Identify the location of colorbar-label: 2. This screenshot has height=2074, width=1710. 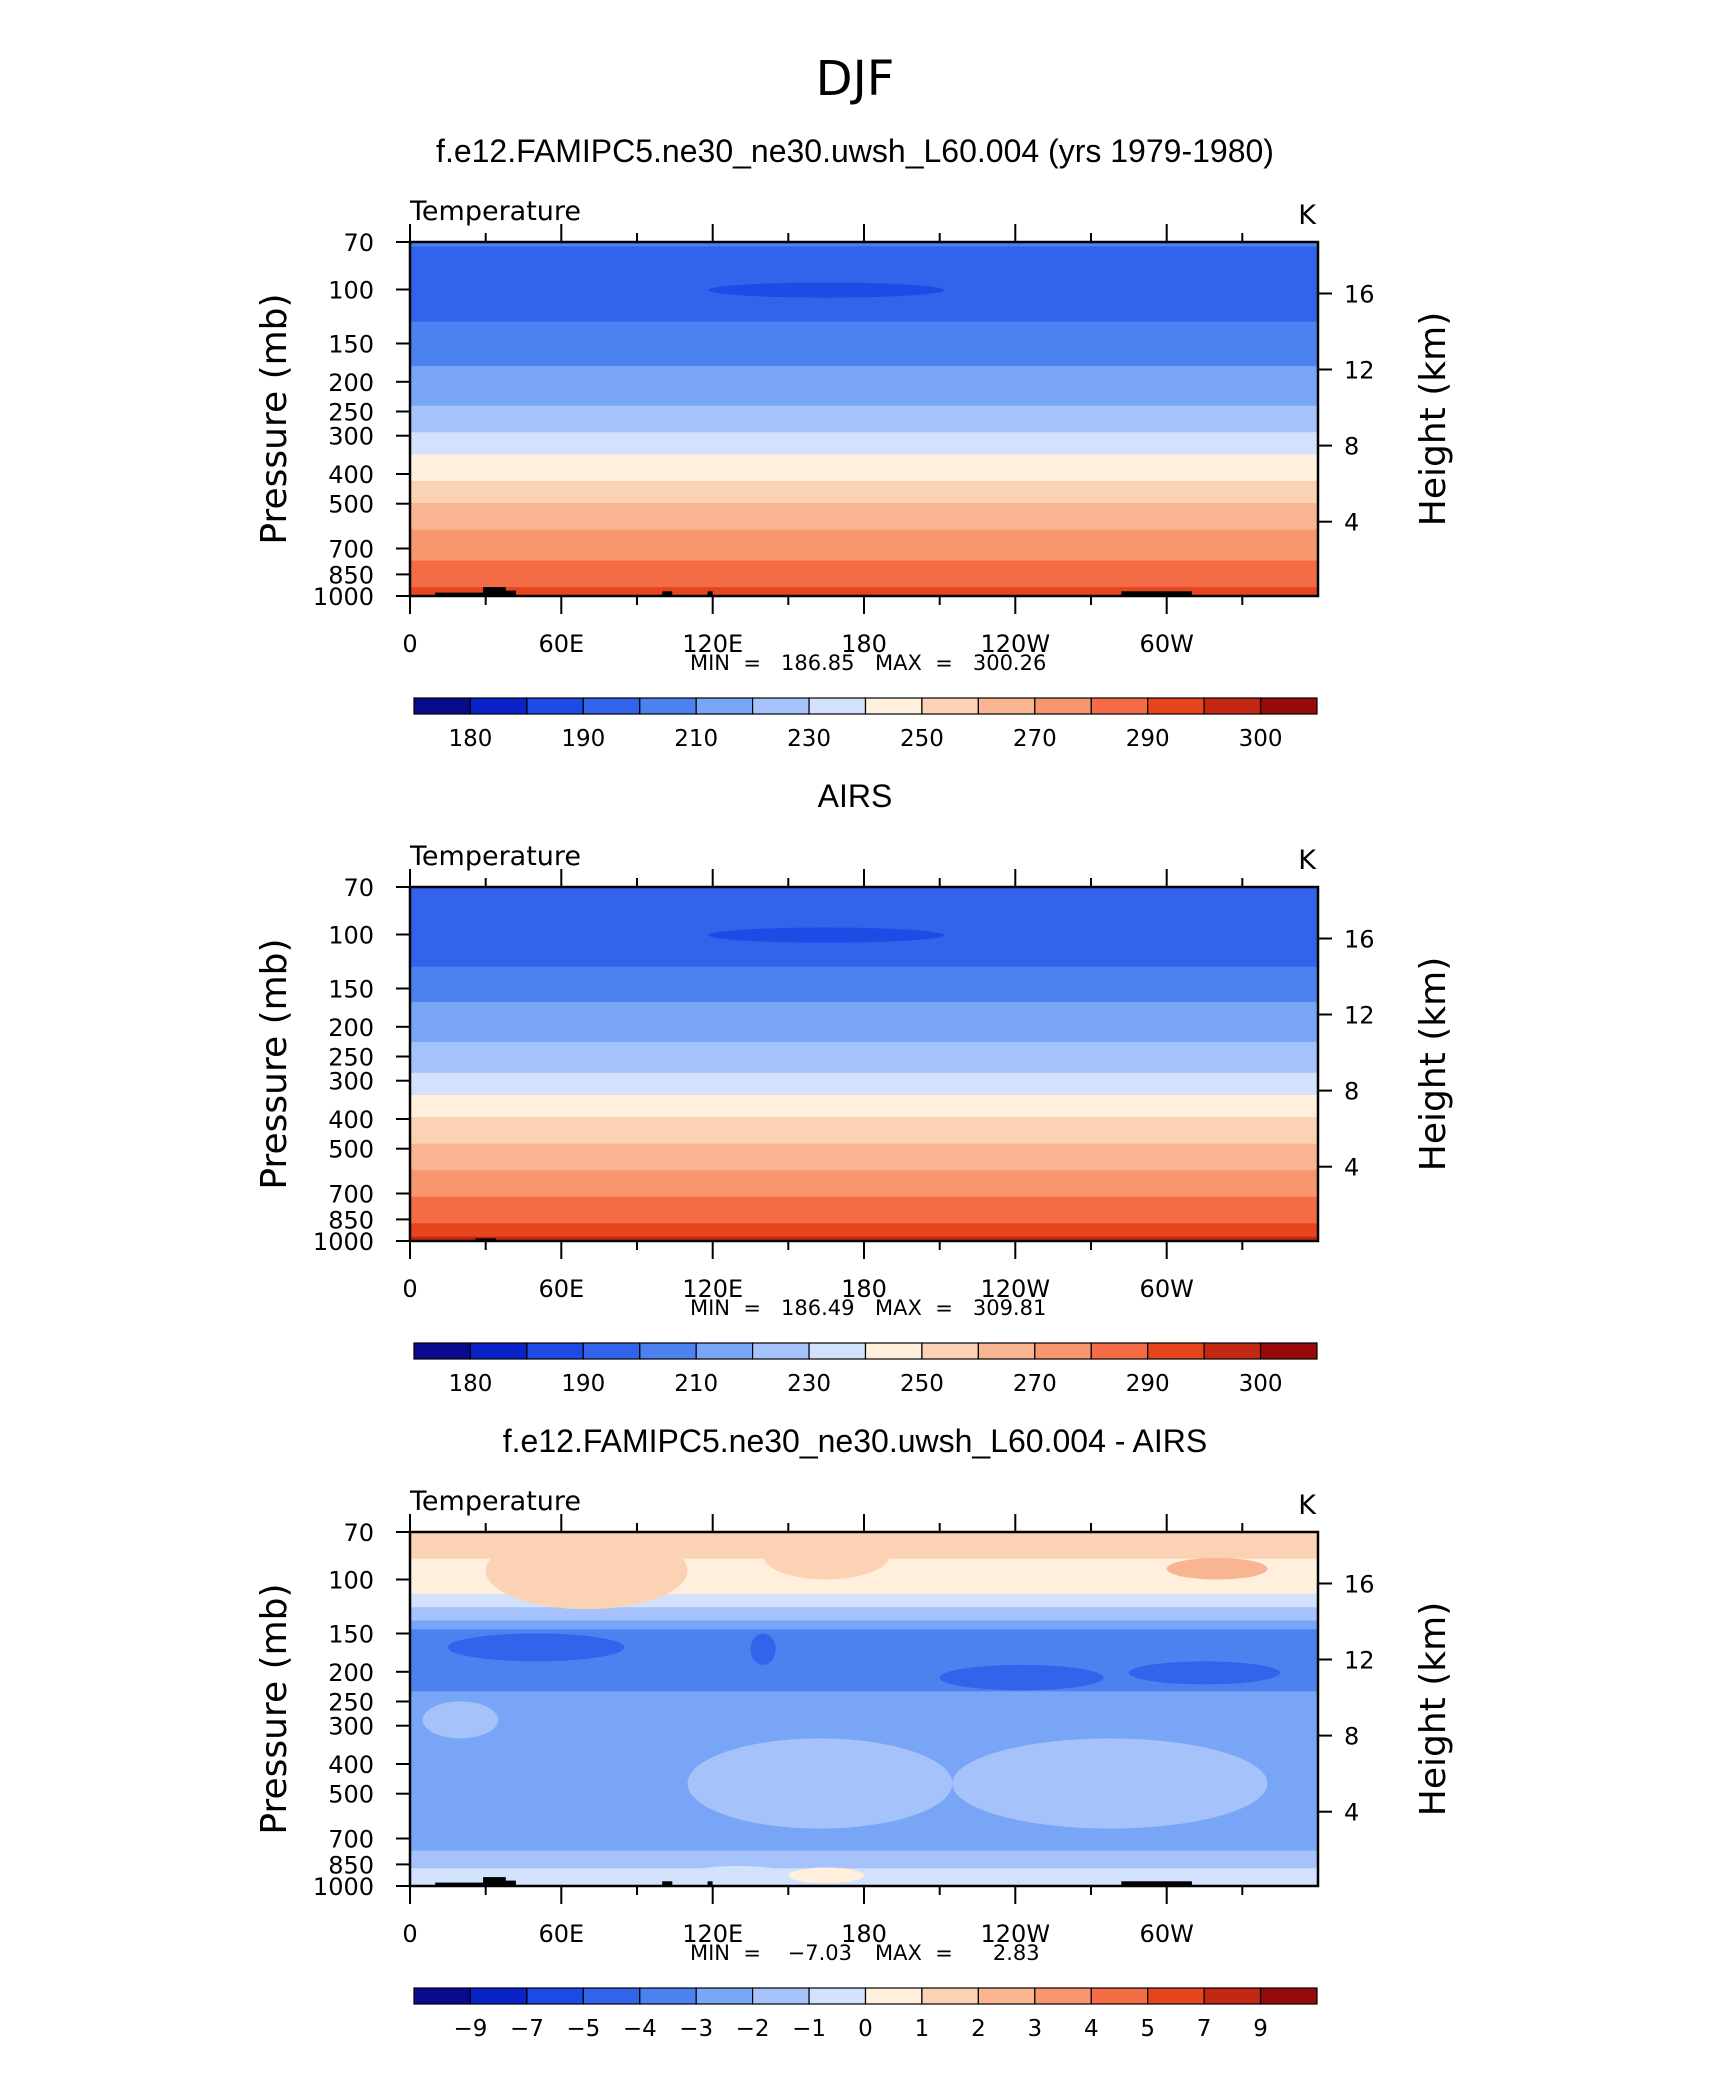
(978, 2029).